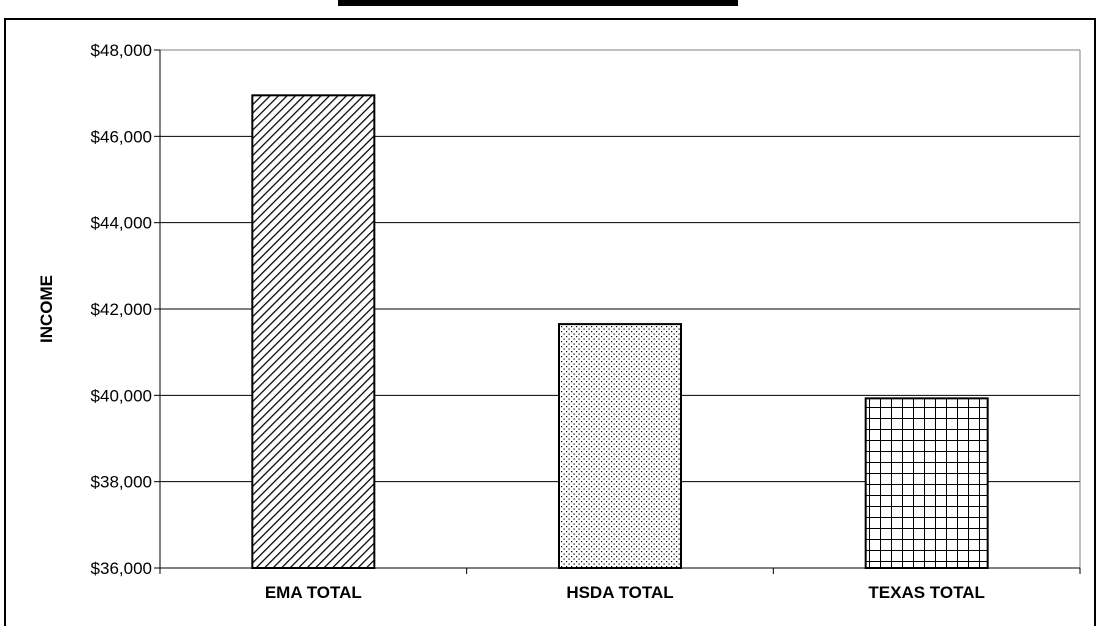  I want to click on y-tick-label: $46,000, so click(121, 136).